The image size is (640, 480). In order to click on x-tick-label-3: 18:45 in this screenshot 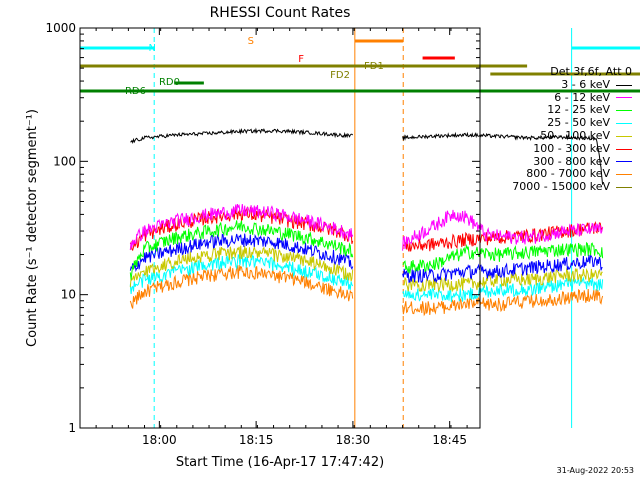, I will do `click(449, 440)`.